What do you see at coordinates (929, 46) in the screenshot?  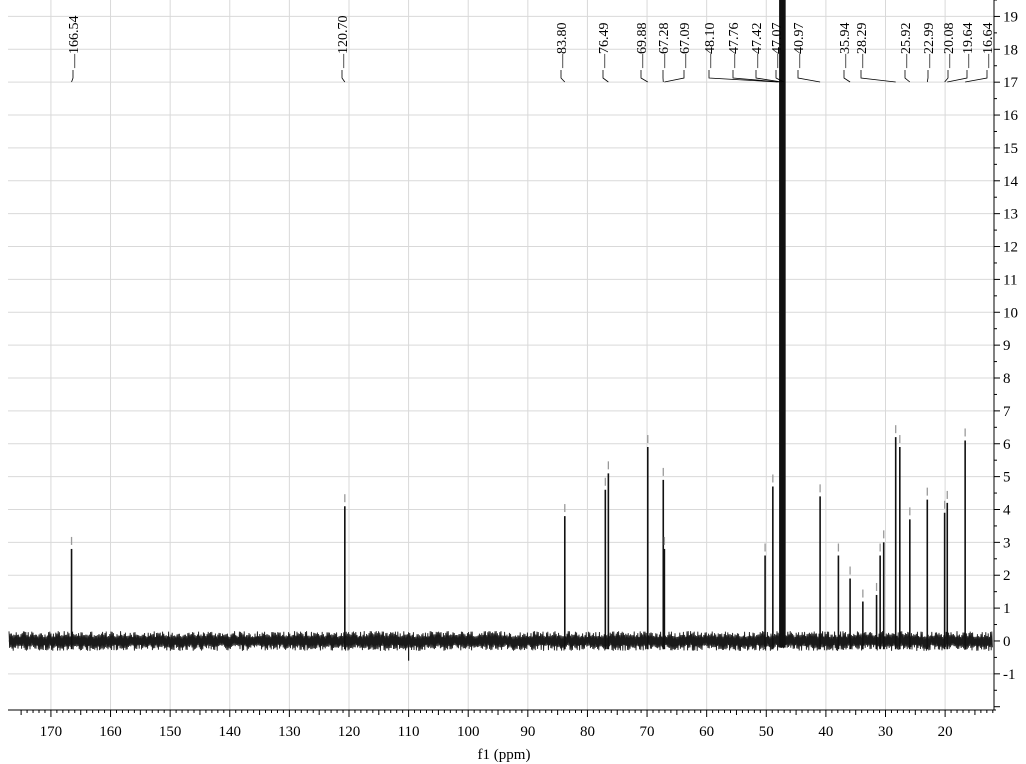 I see `peak-label: —22.99` at bounding box center [929, 46].